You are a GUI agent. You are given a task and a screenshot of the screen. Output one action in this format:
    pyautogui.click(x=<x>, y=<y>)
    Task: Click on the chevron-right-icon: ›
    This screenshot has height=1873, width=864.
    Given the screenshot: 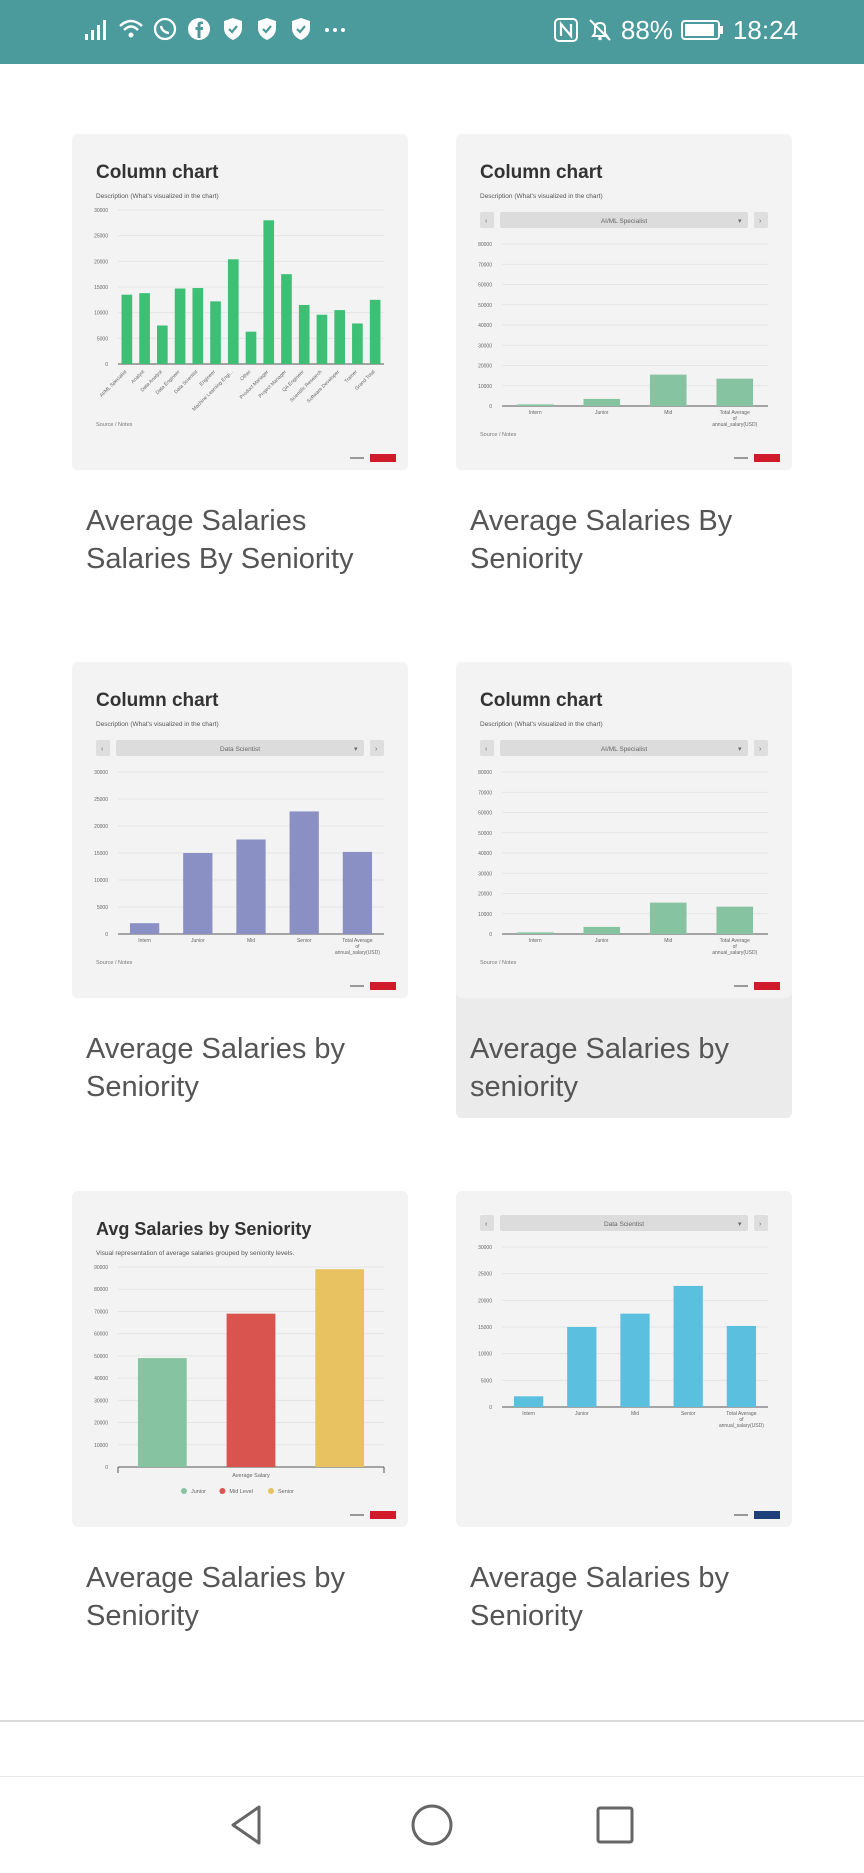 What is the action you would take?
    pyautogui.click(x=760, y=221)
    